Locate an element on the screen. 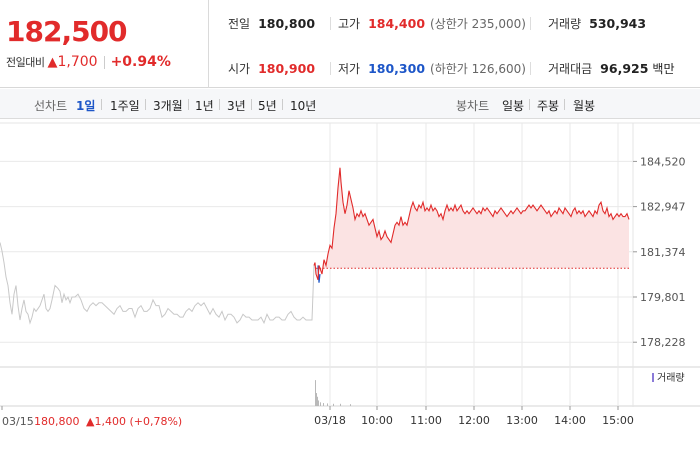  high-stat: 고가 184,400 (상한가 235,000) is located at coordinates (432, 23).